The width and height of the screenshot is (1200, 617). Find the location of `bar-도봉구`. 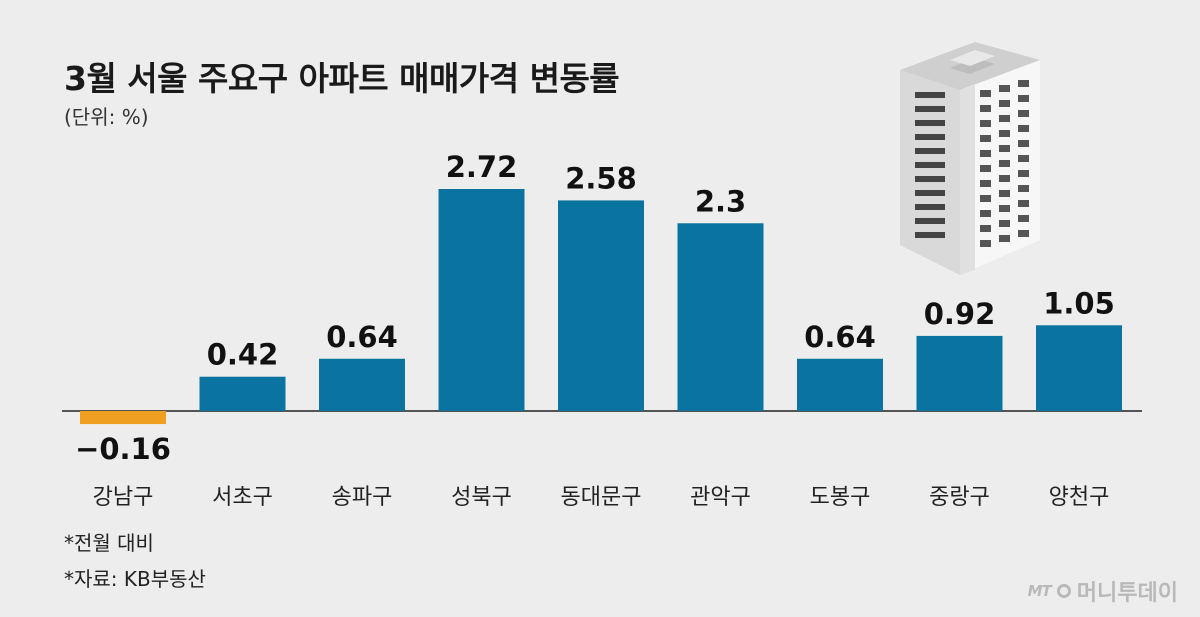

bar-도봉구 is located at coordinates (840, 384).